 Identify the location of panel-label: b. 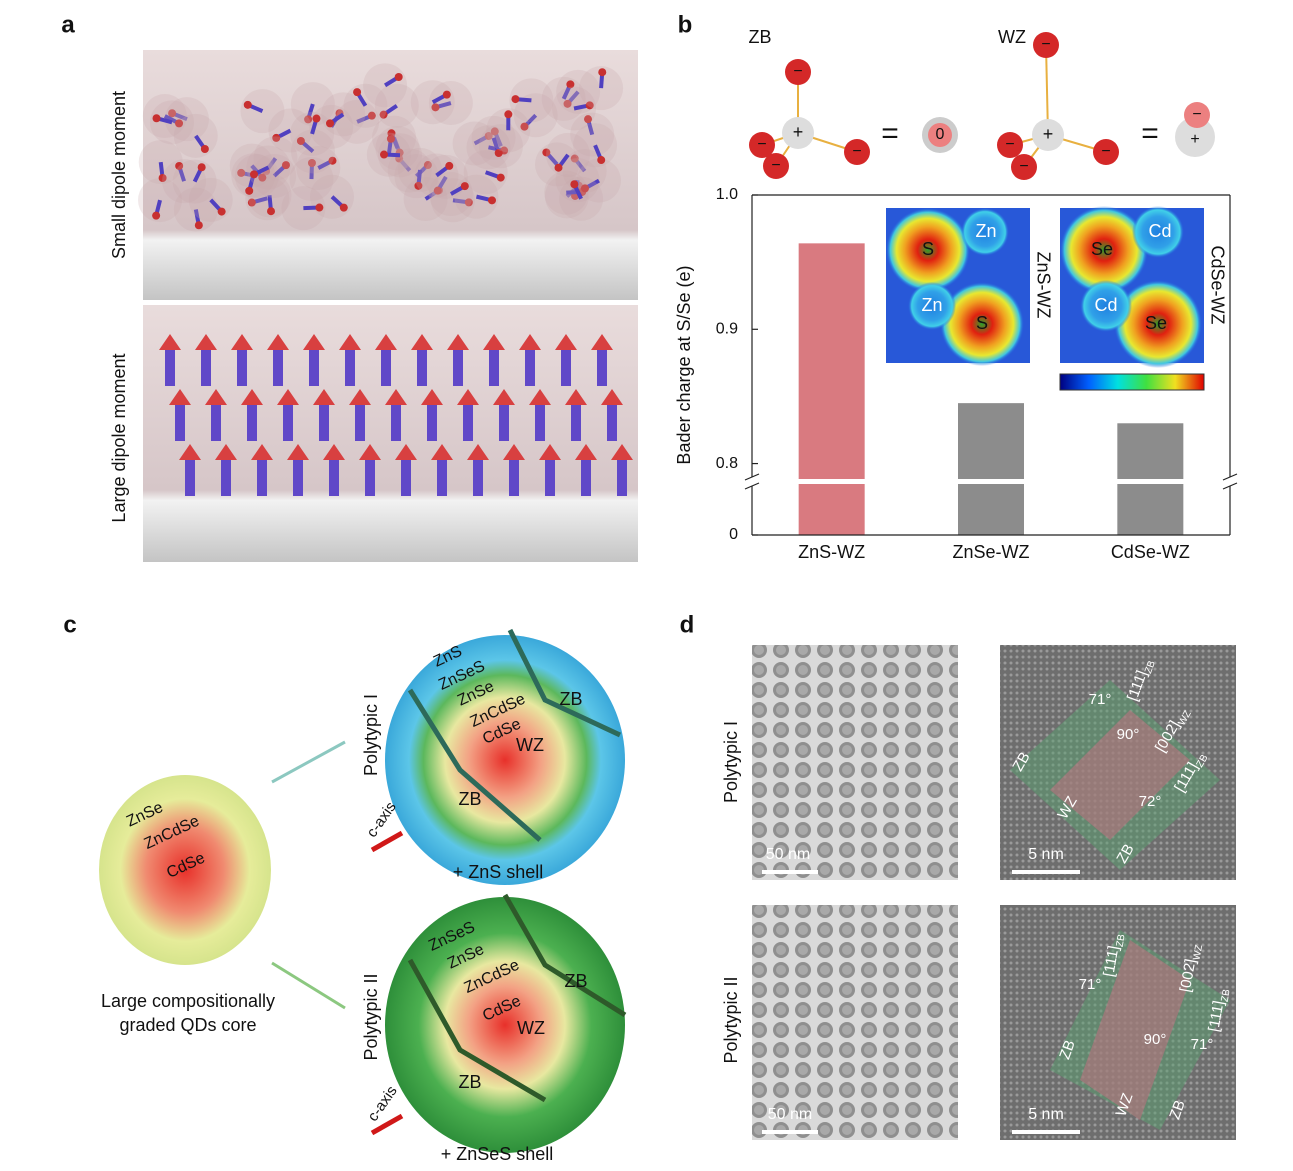
(685, 24).